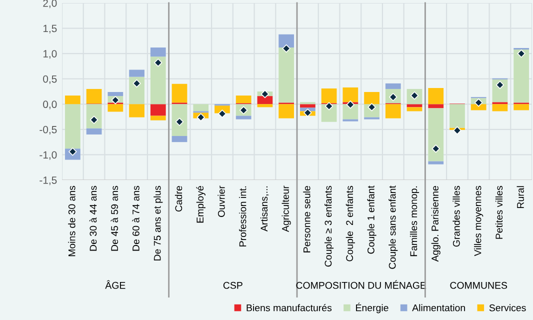  I want to click on y-tick-label: 0,0, so click(50, 105).